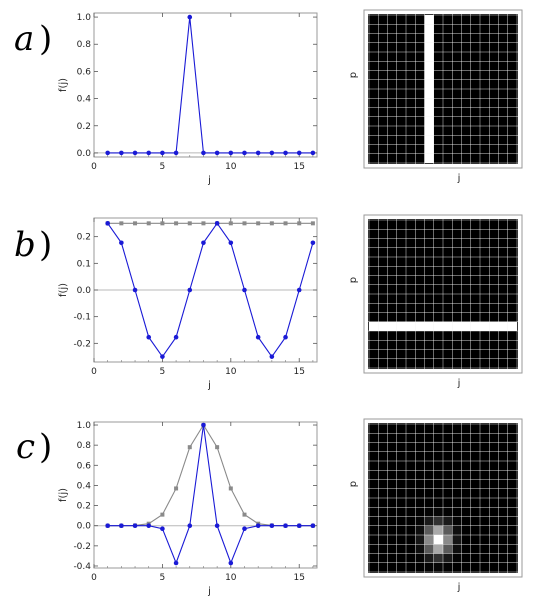 Image resolution: width=546 pixels, height=610 pixels. What do you see at coordinates (84, 100) in the screenshot?
I see `y-tick-label: 0.4` at bounding box center [84, 100].